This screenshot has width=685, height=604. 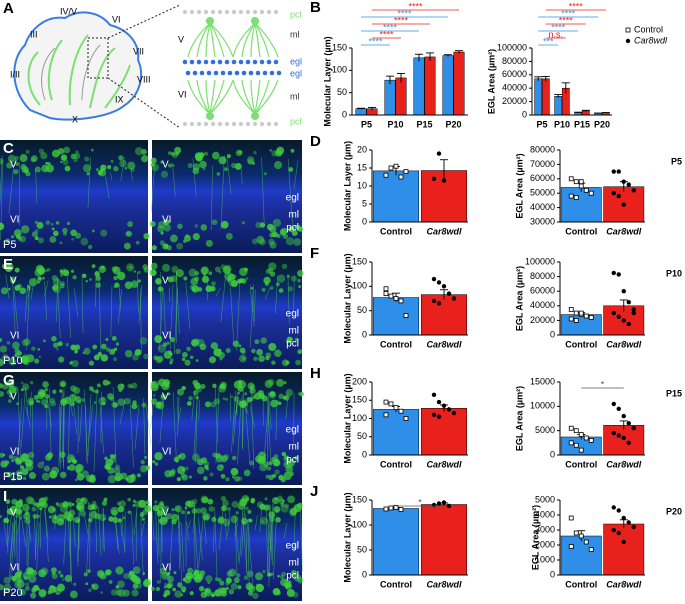 I want to click on age-label: P5, so click(x=9, y=245).